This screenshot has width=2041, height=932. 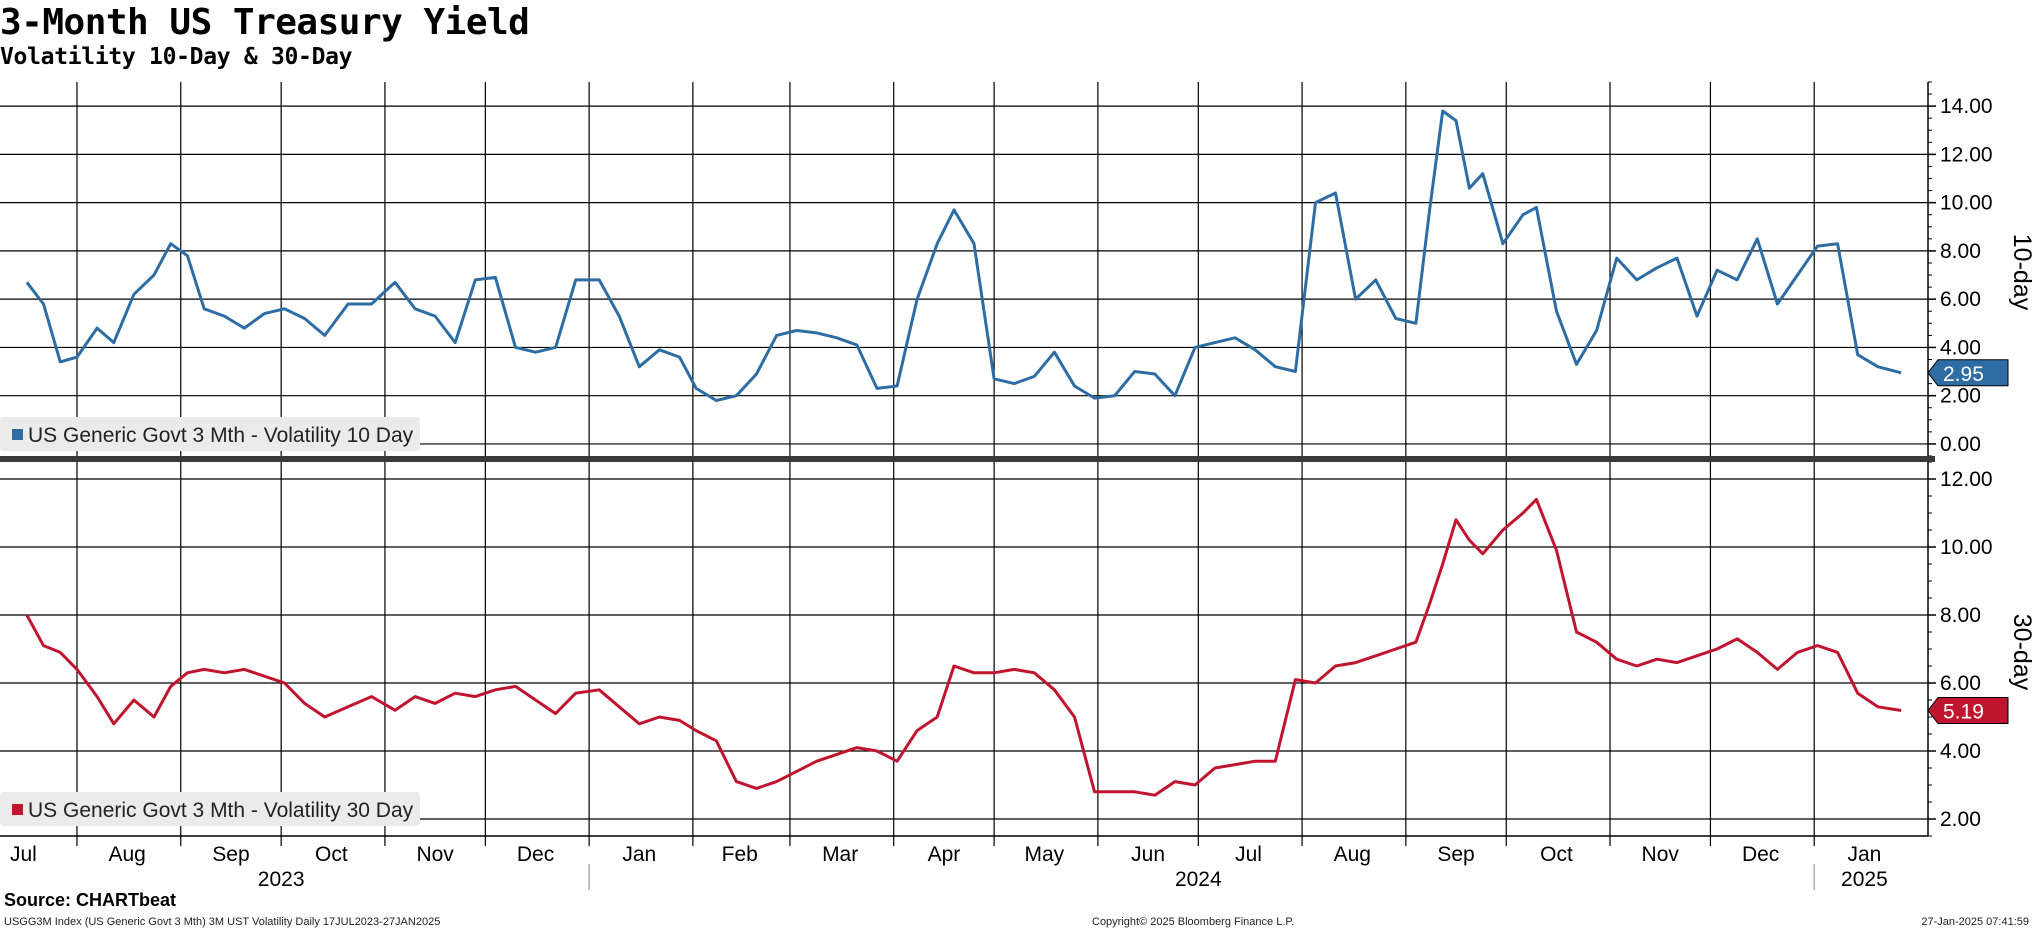 I want to click on x-tick-label: Apr, so click(x=944, y=854).